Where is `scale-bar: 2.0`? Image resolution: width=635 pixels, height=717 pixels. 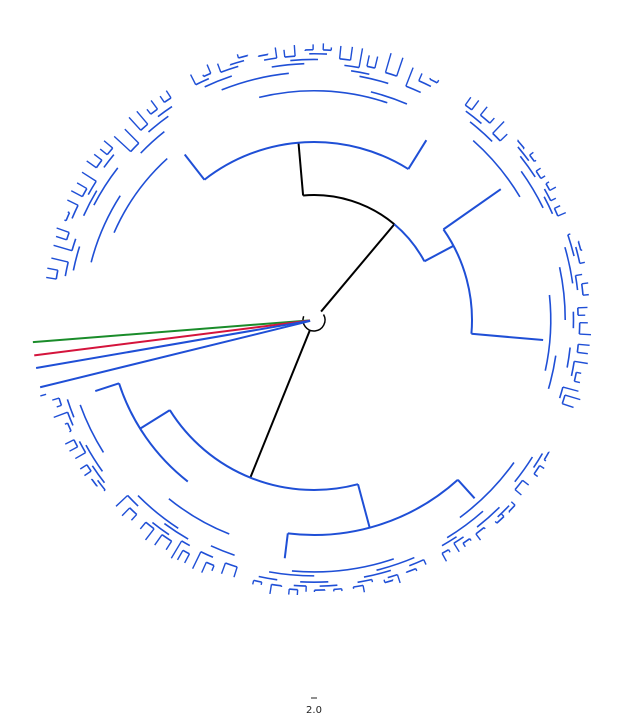 scale-bar: 2.0 is located at coordinates (314, 706).